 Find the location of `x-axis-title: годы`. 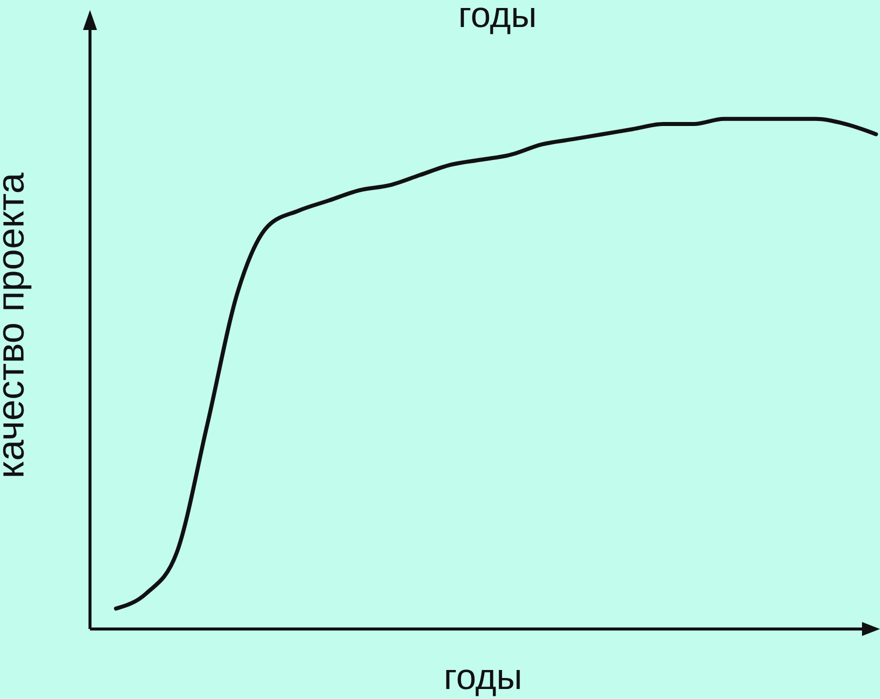

x-axis-title: годы is located at coordinates (483, 676).